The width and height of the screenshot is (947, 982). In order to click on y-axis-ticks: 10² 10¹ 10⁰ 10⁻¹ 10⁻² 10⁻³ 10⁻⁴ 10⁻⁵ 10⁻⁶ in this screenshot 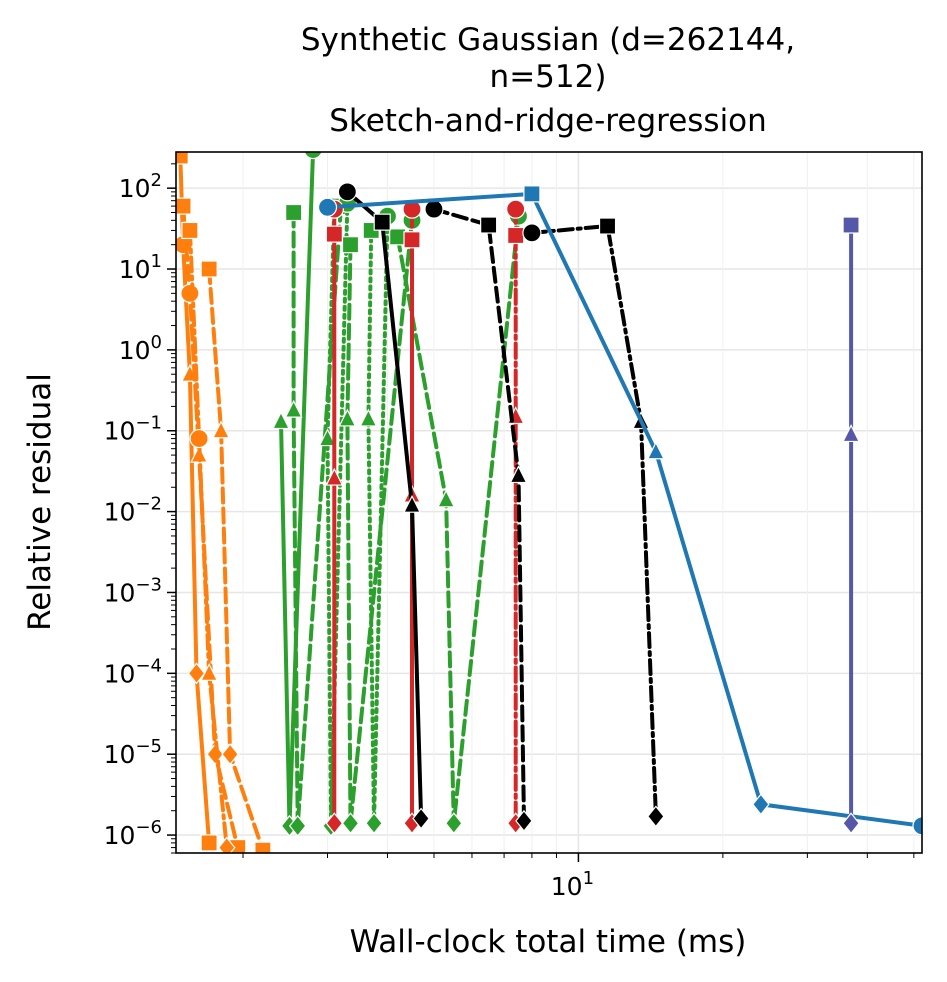, I will do `click(140, 508)`.